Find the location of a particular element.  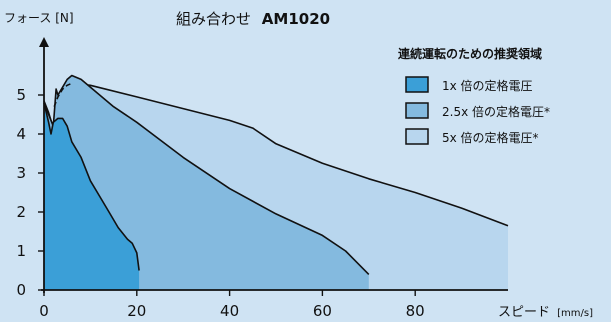

chart-title-prefix: 組み合わせ is located at coordinates (213, 19).